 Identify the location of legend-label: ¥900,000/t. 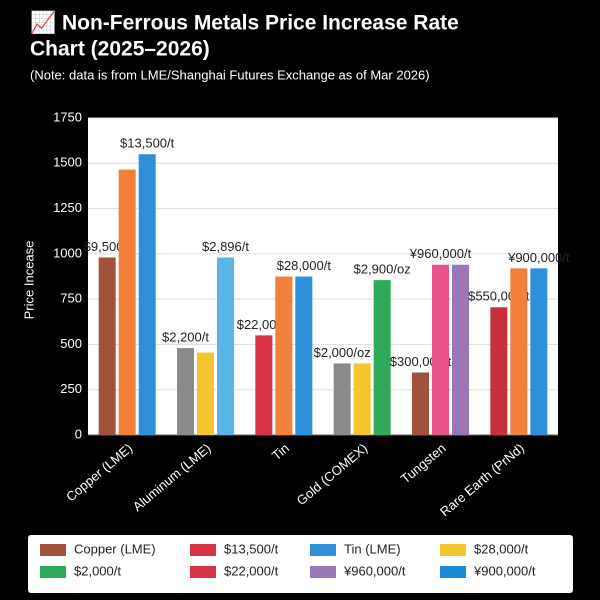
(504, 570).